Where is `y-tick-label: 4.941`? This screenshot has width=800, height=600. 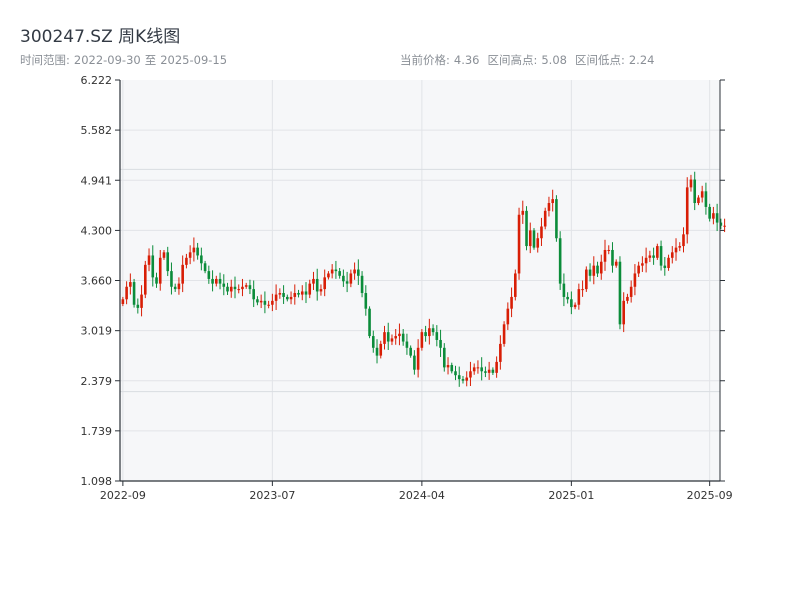 y-tick-label: 4.941 is located at coordinates (97, 180).